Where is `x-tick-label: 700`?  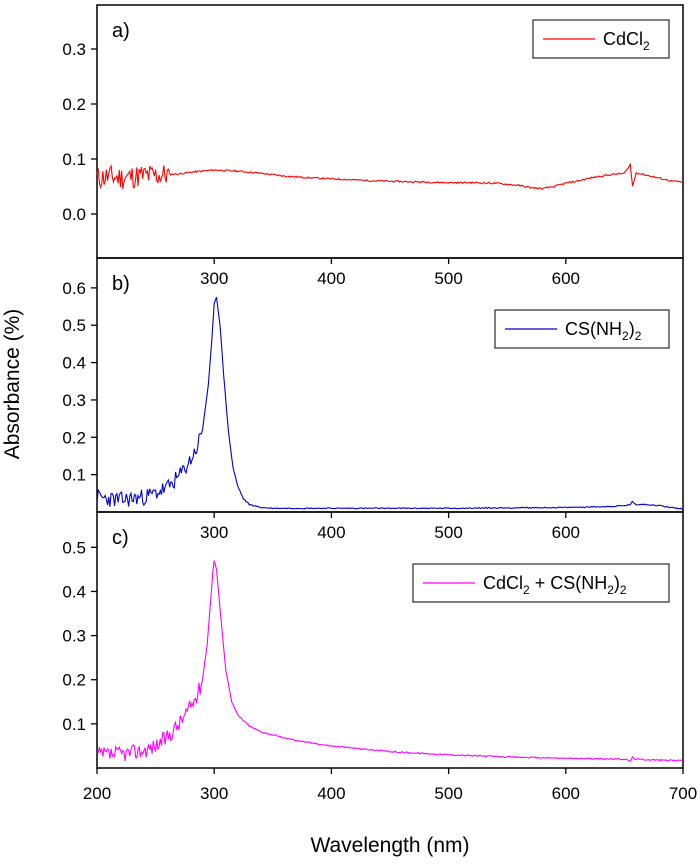 x-tick-label: 700 is located at coordinates (683, 793).